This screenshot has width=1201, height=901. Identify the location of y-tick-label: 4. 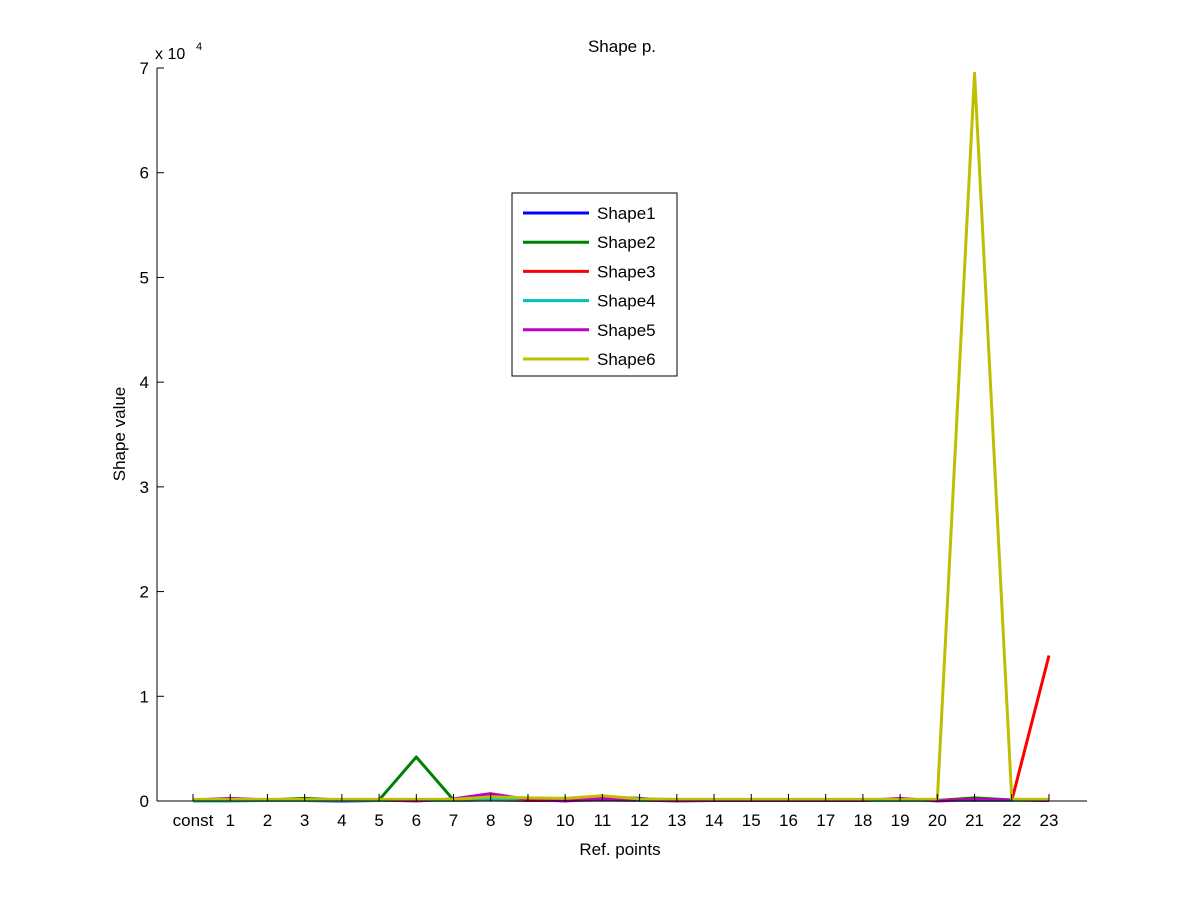
(144, 382).